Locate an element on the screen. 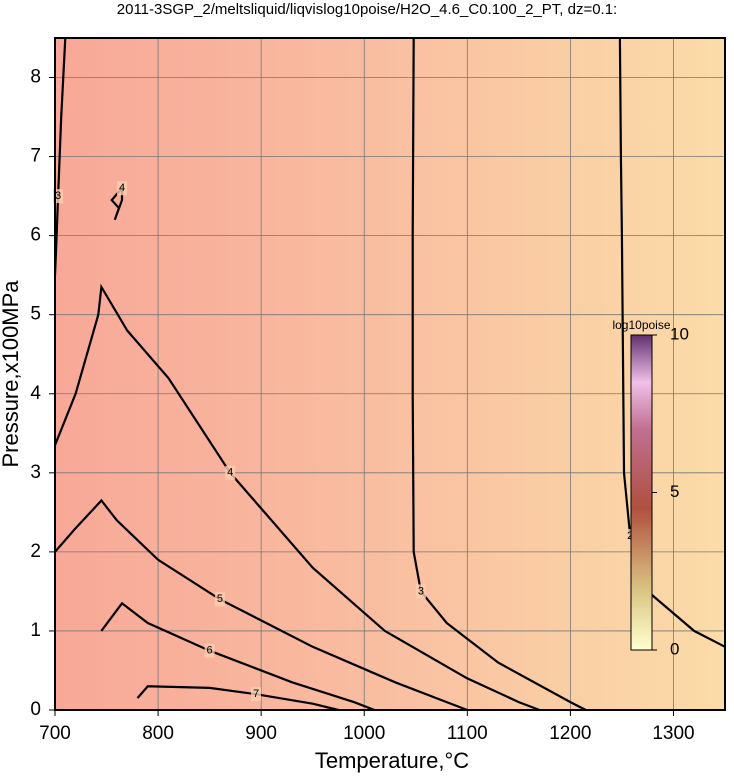 Image resolution: width=734 pixels, height=776 pixels. y-tick-label: 7 is located at coordinates (35, 156).